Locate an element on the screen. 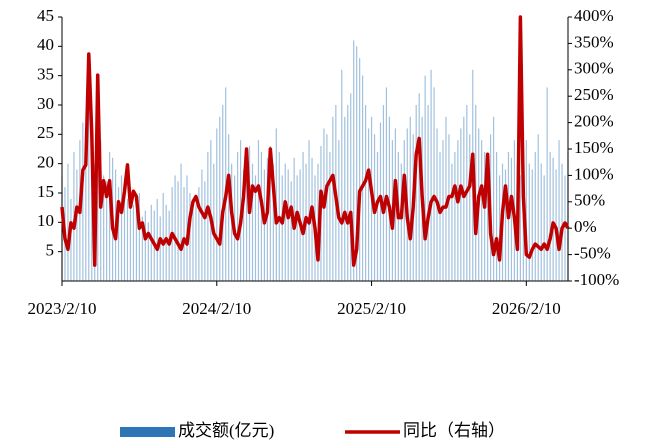  y2-tick-label: -100% is located at coordinates (596, 279).